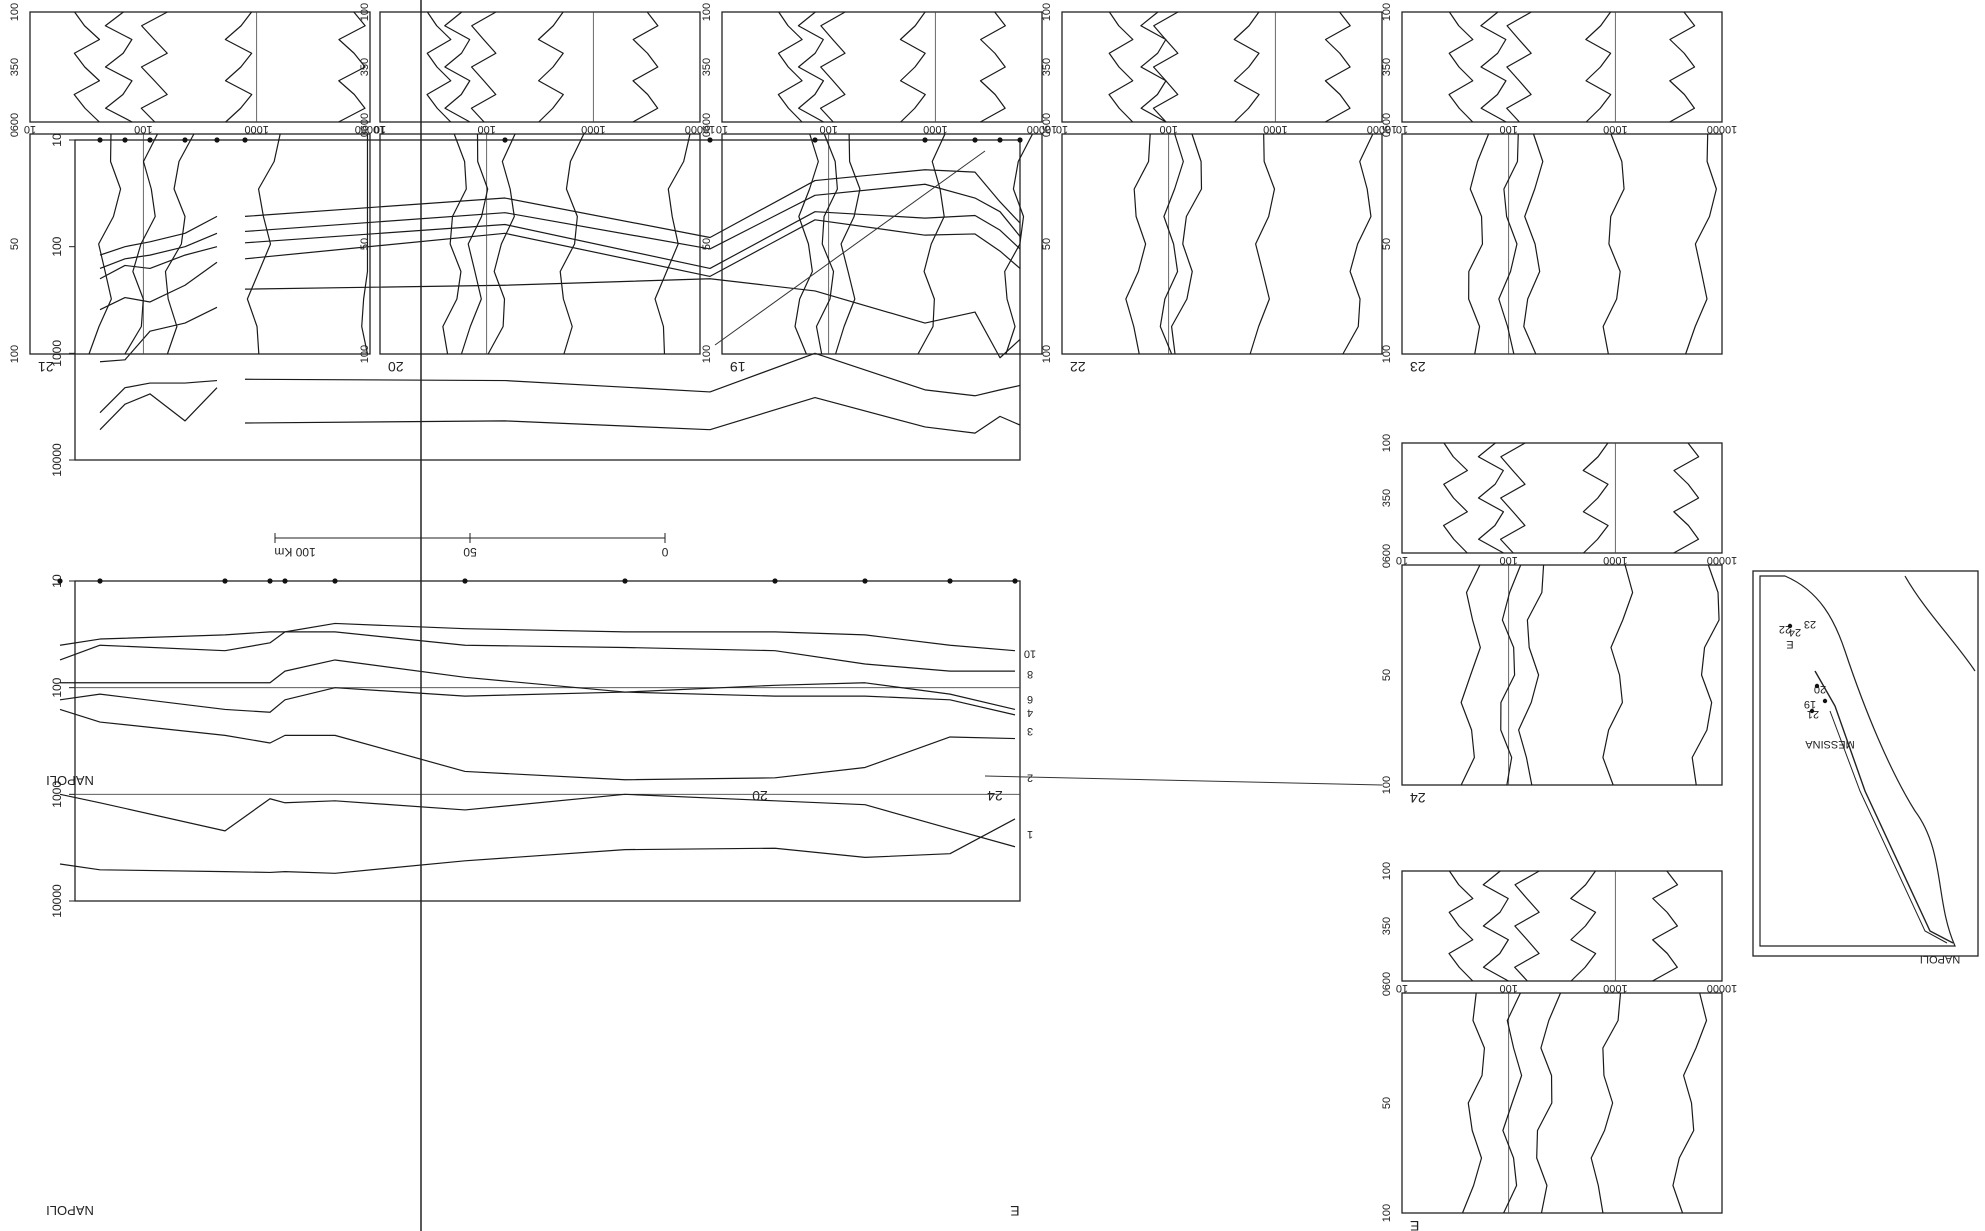  What do you see at coordinates (760, 796) in the screenshot?
I see `station-label-20: 20` at bounding box center [760, 796].